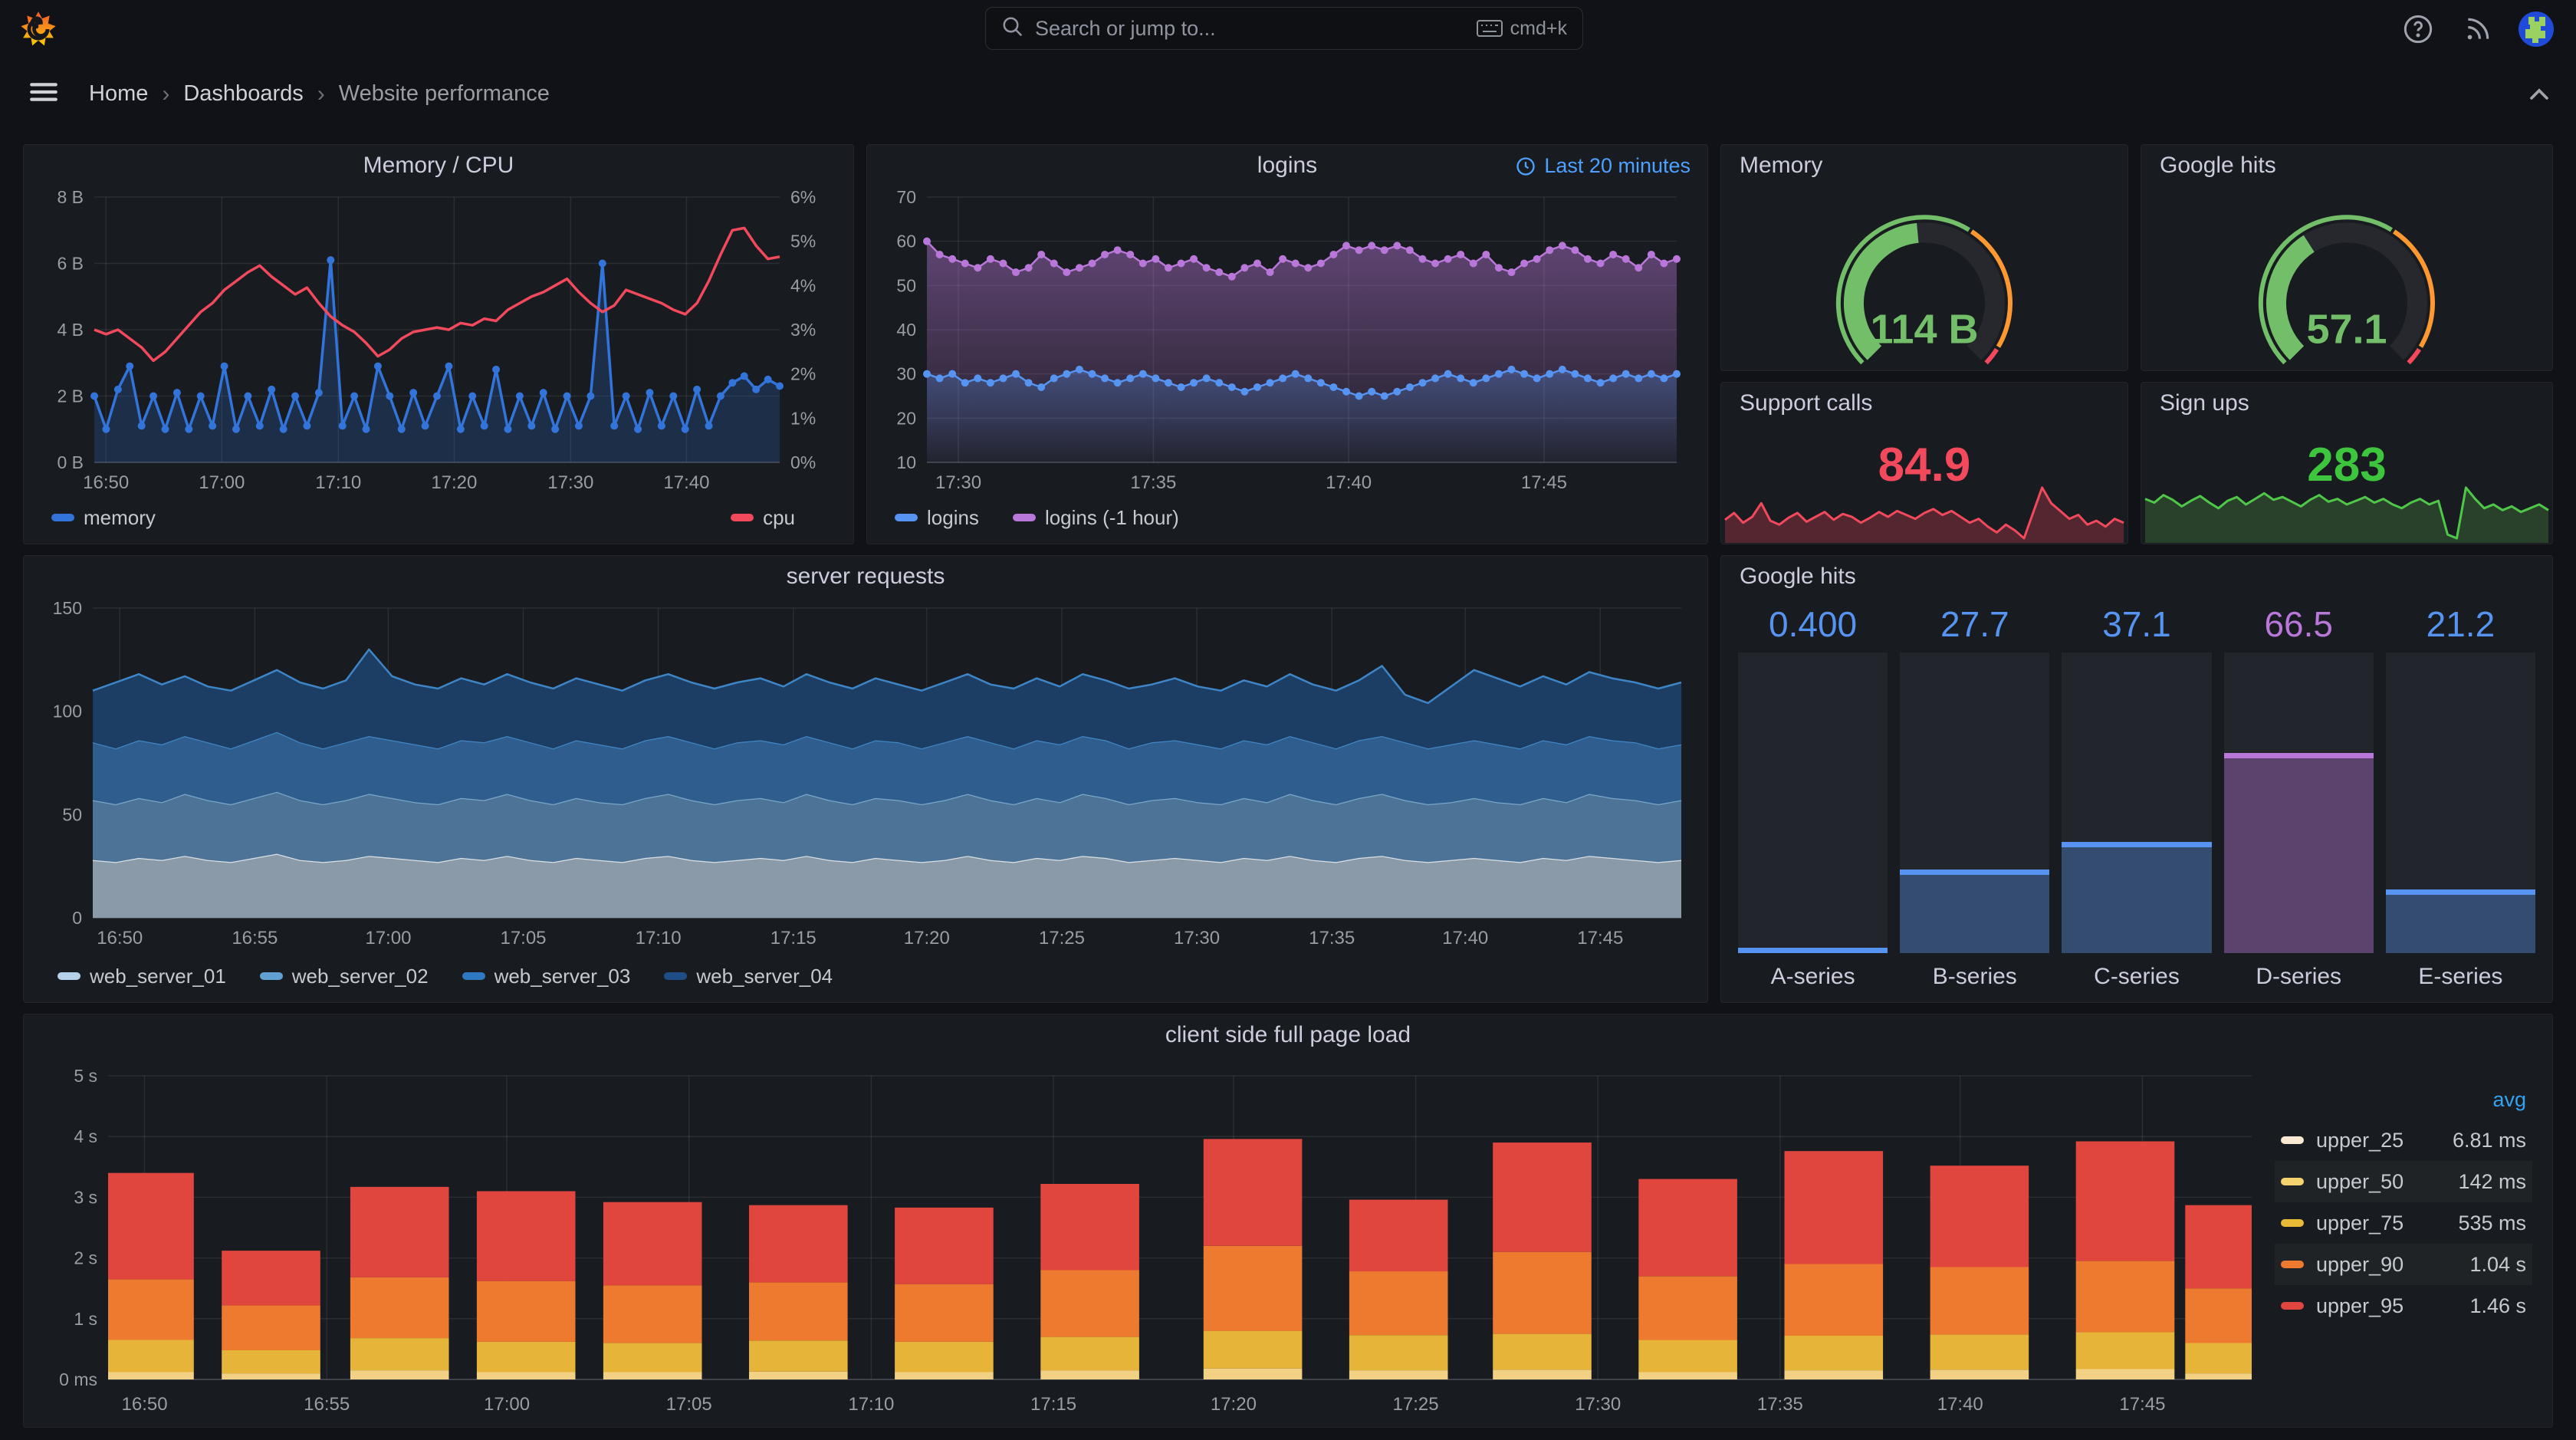  I want to click on svg-text: 4%, so click(803, 285).